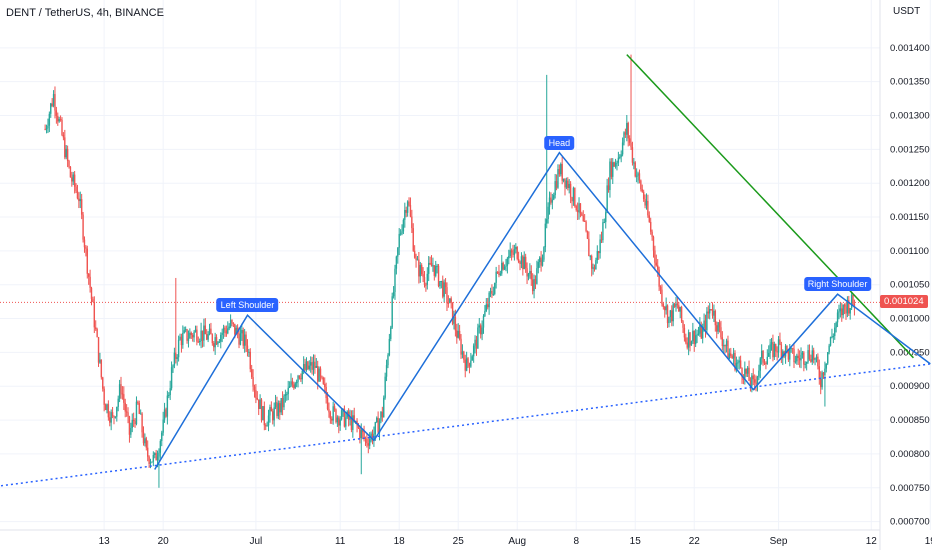 The height and width of the screenshot is (555, 932). What do you see at coordinates (85, 13) in the screenshot?
I see `chart-title: DENT / TetherUS, 4h, BINANCE` at bounding box center [85, 13].